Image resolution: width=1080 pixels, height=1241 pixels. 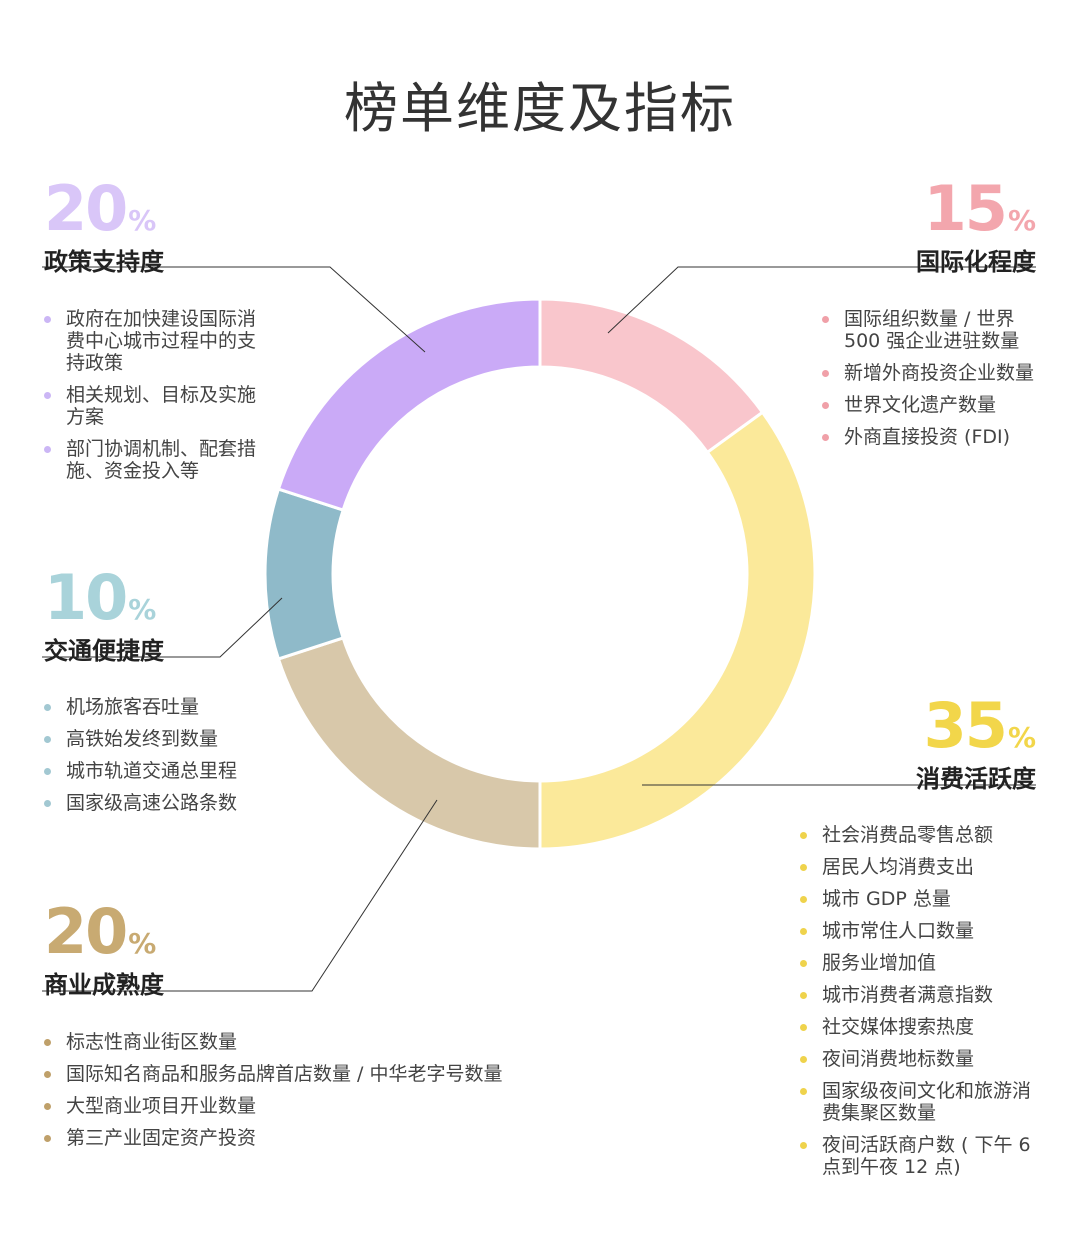 I want to click on indicator-item: 第三产业固定资产投资, so click(x=304, y=1138).